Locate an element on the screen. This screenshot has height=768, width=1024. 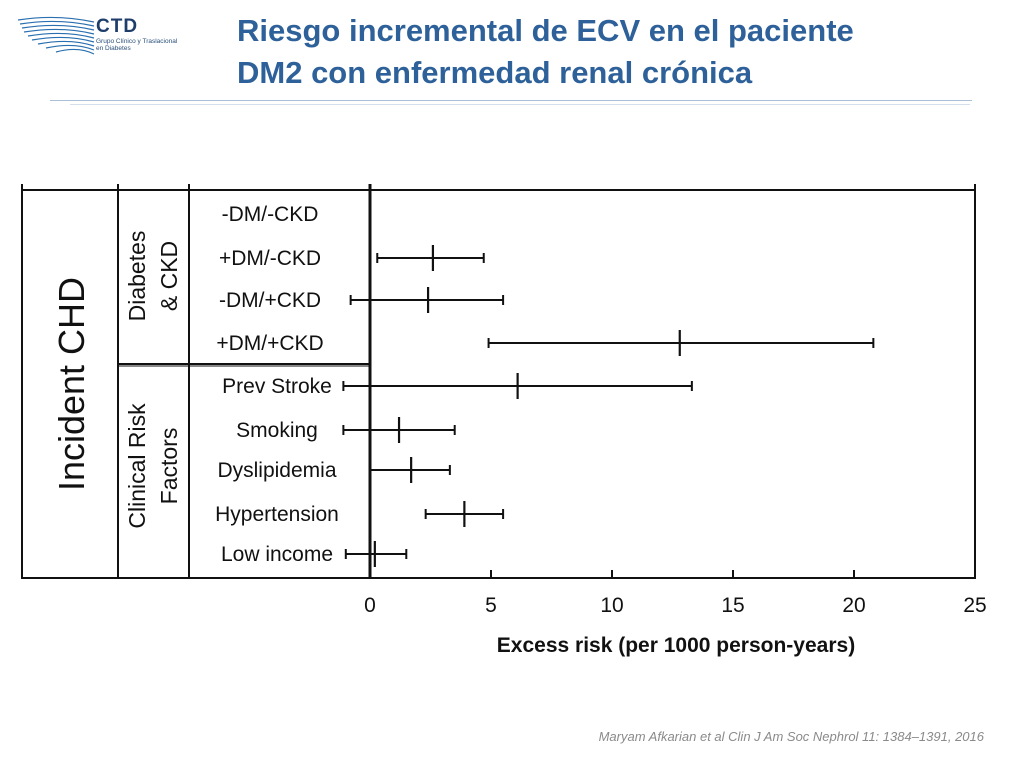
row-label: Dyslipidemia is located at coordinates (276, 470).